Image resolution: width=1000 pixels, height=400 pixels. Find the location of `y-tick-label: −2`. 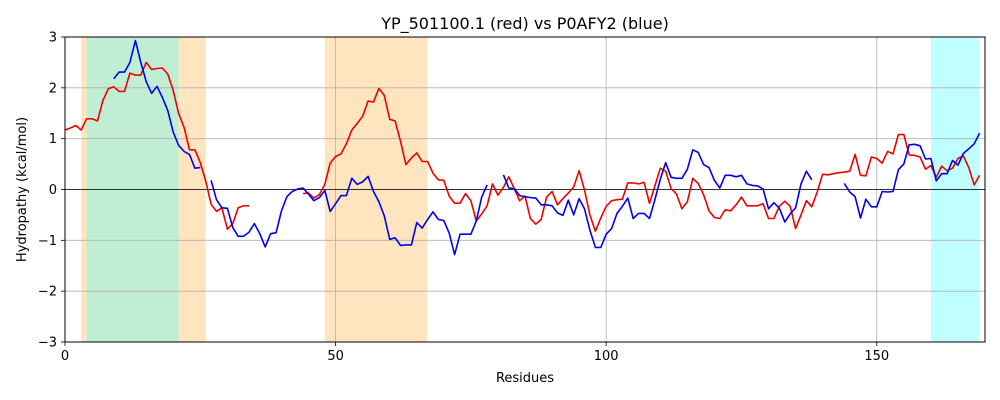

y-tick-label: −2 is located at coordinates (47, 292).